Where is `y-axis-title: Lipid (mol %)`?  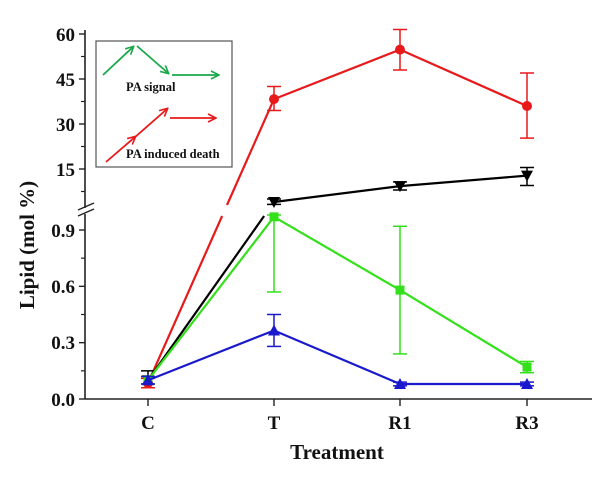
y-axis-title: Lipid (mol %) is located at coordinates (27, 245).